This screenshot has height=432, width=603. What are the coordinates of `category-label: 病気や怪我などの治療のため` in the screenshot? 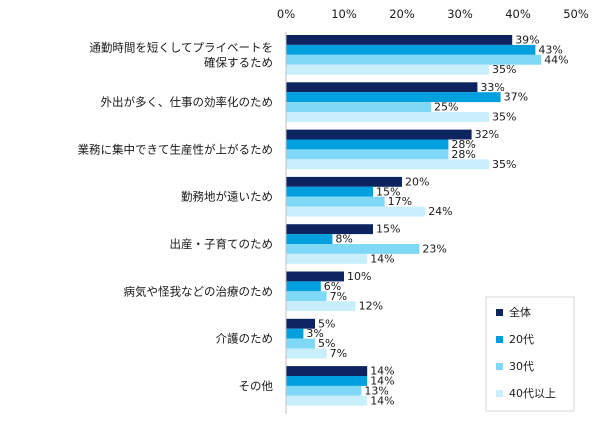 It's located at (199, 291).